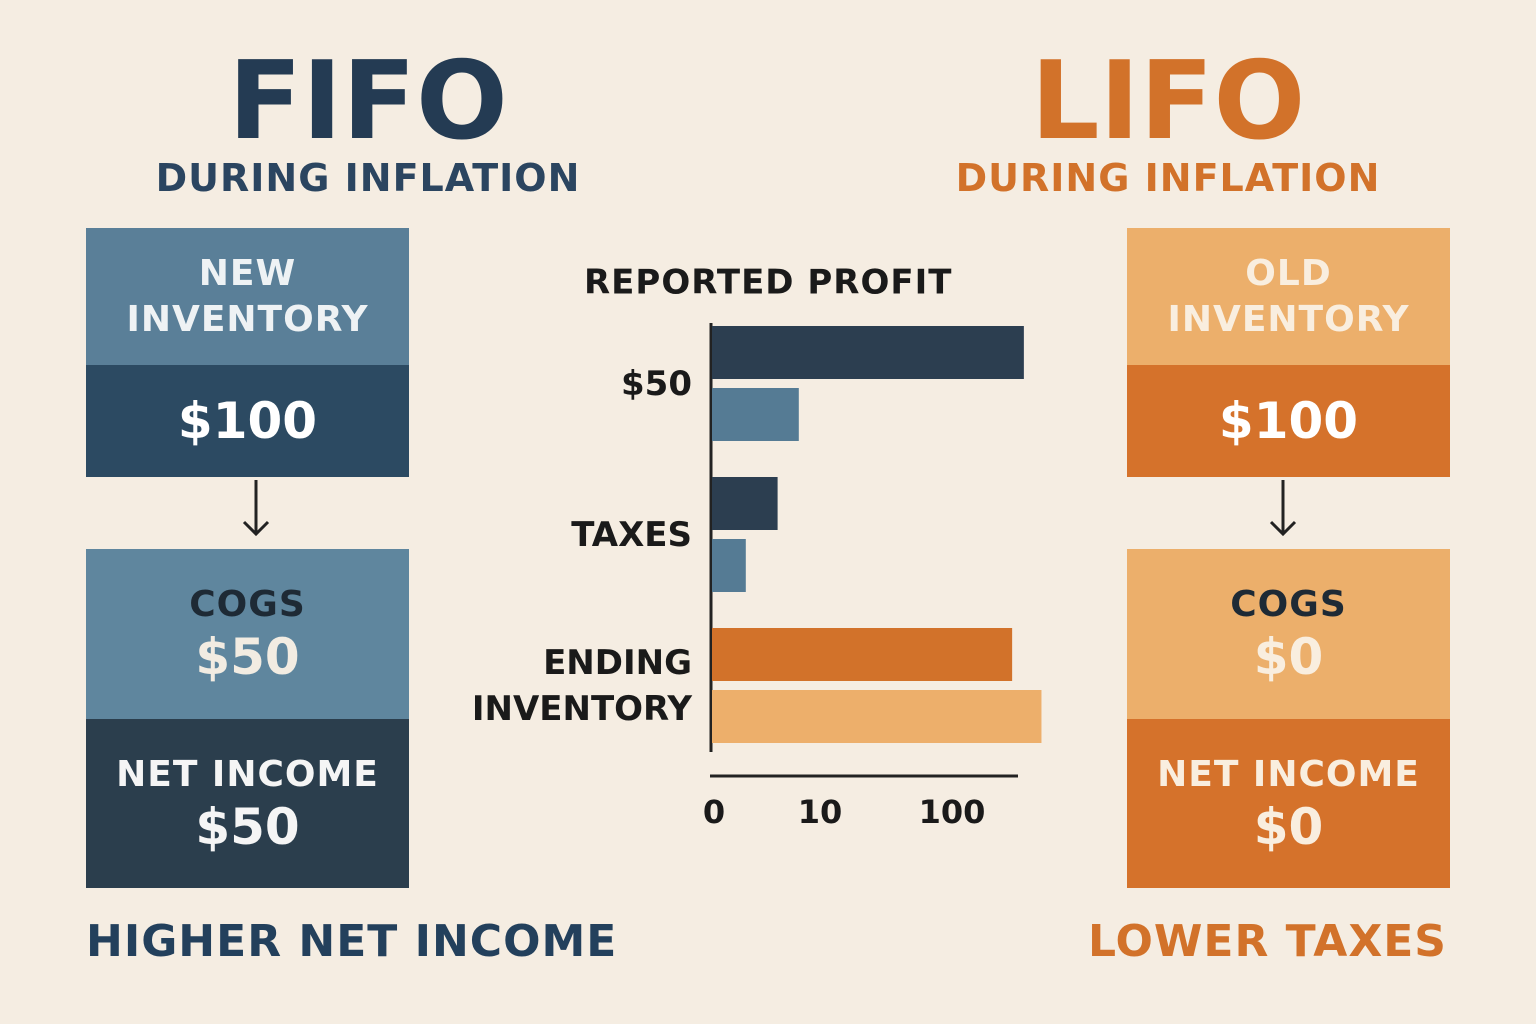  I want to click on lifo-title: LIFO, so click(1168, 101).